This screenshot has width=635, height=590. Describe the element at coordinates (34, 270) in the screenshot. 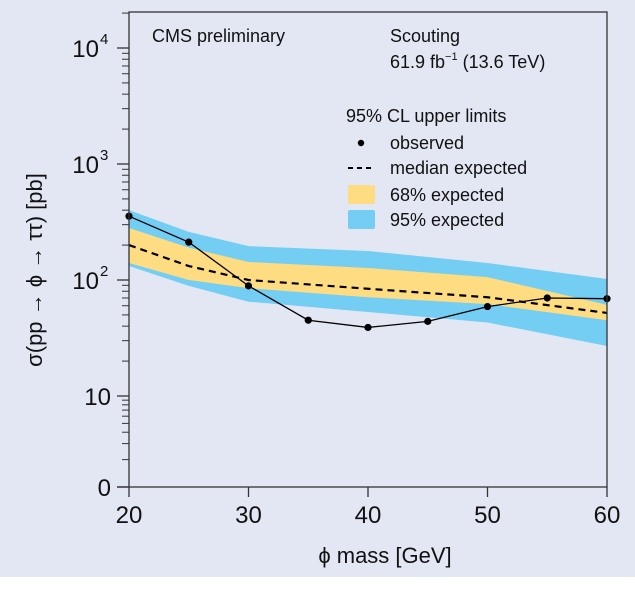

I see `y-axis-title: σ(pp → ϕ → ττ) [pb]` at that location.